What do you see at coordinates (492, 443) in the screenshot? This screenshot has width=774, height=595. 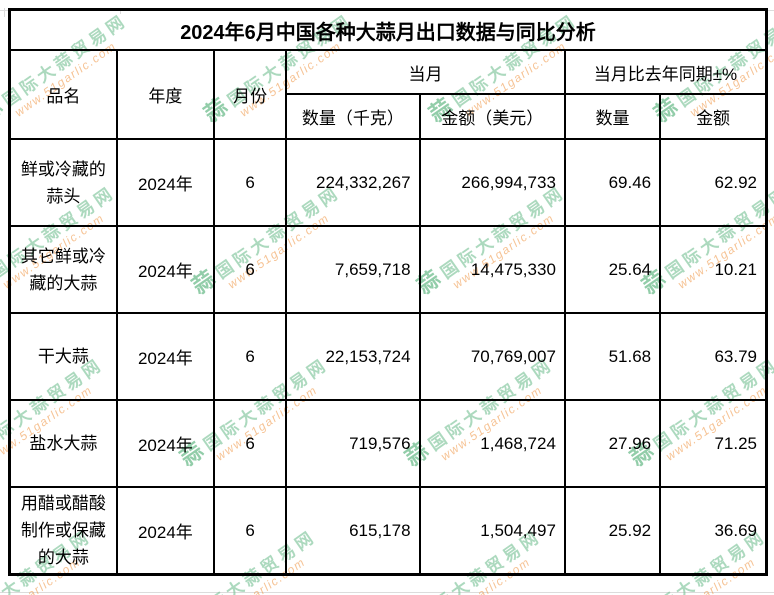 I see `cell-amount-usd: 1,468,724` at bounding box center [492, 443].